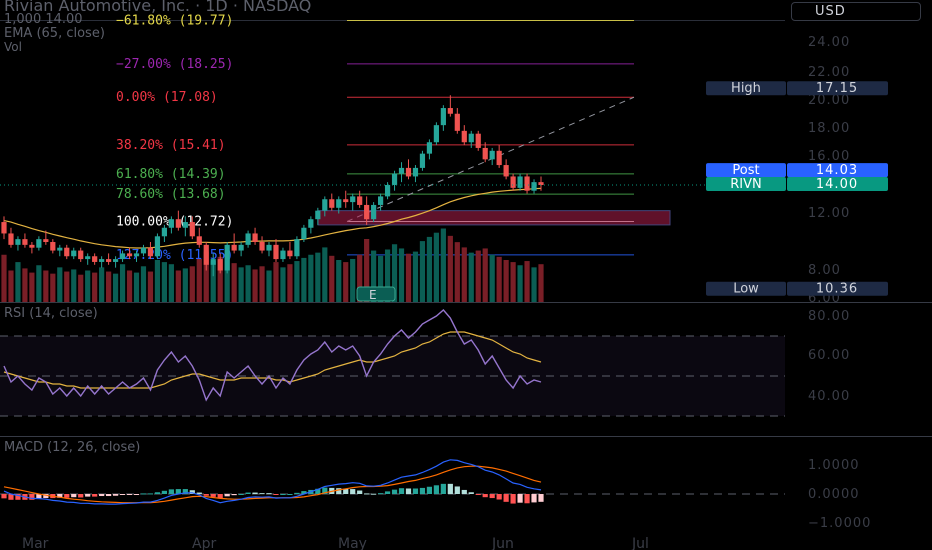 The image size is (932, 550). Describe the element at coordinates (54, 33) in the screenshot. I see `ema-indicator-label: EMA (65, close)` at that location.